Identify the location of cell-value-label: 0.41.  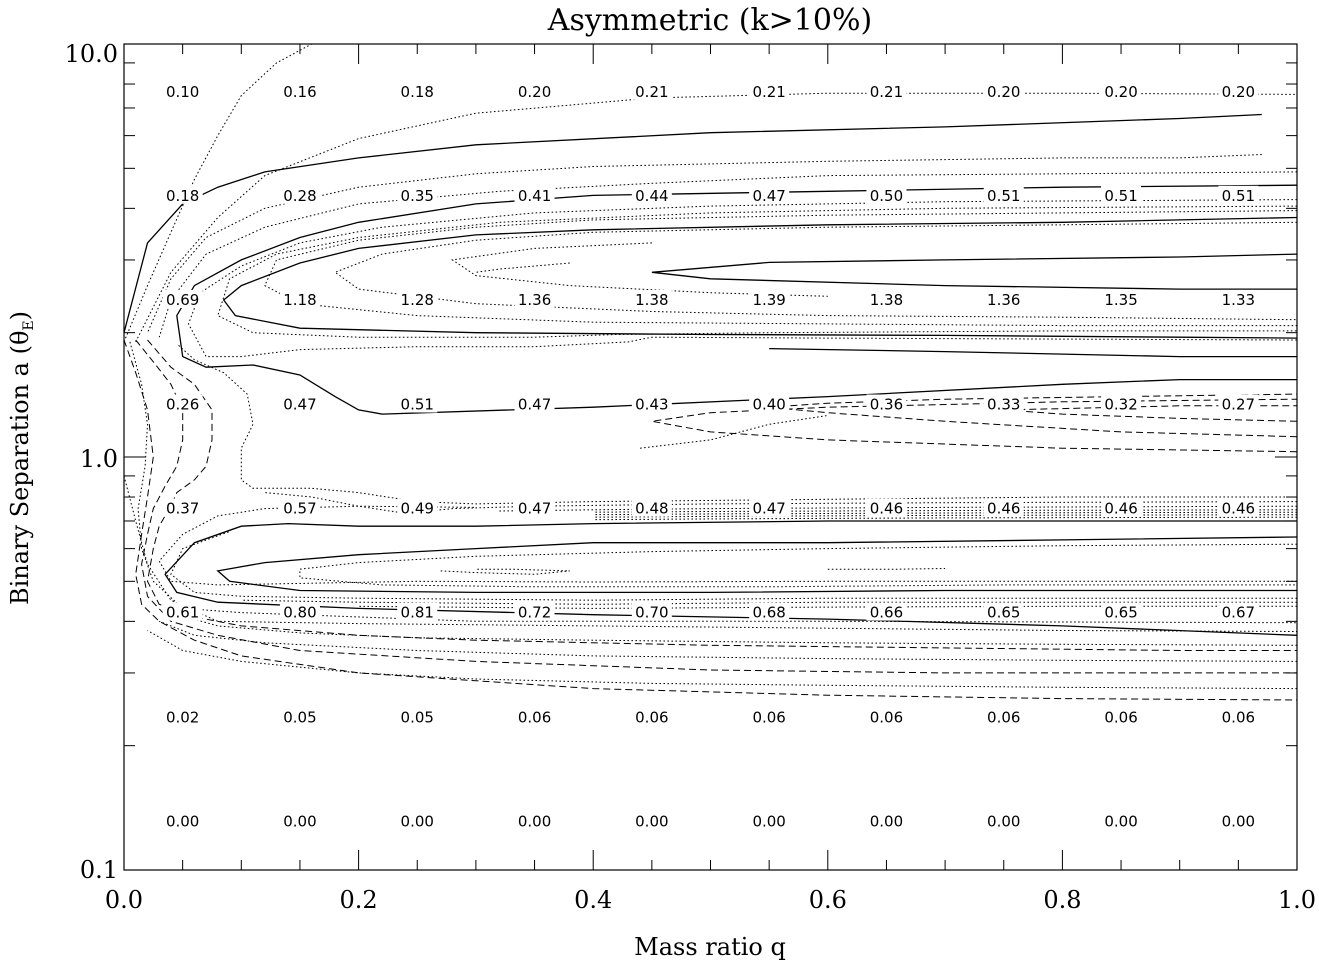
(534, 196).